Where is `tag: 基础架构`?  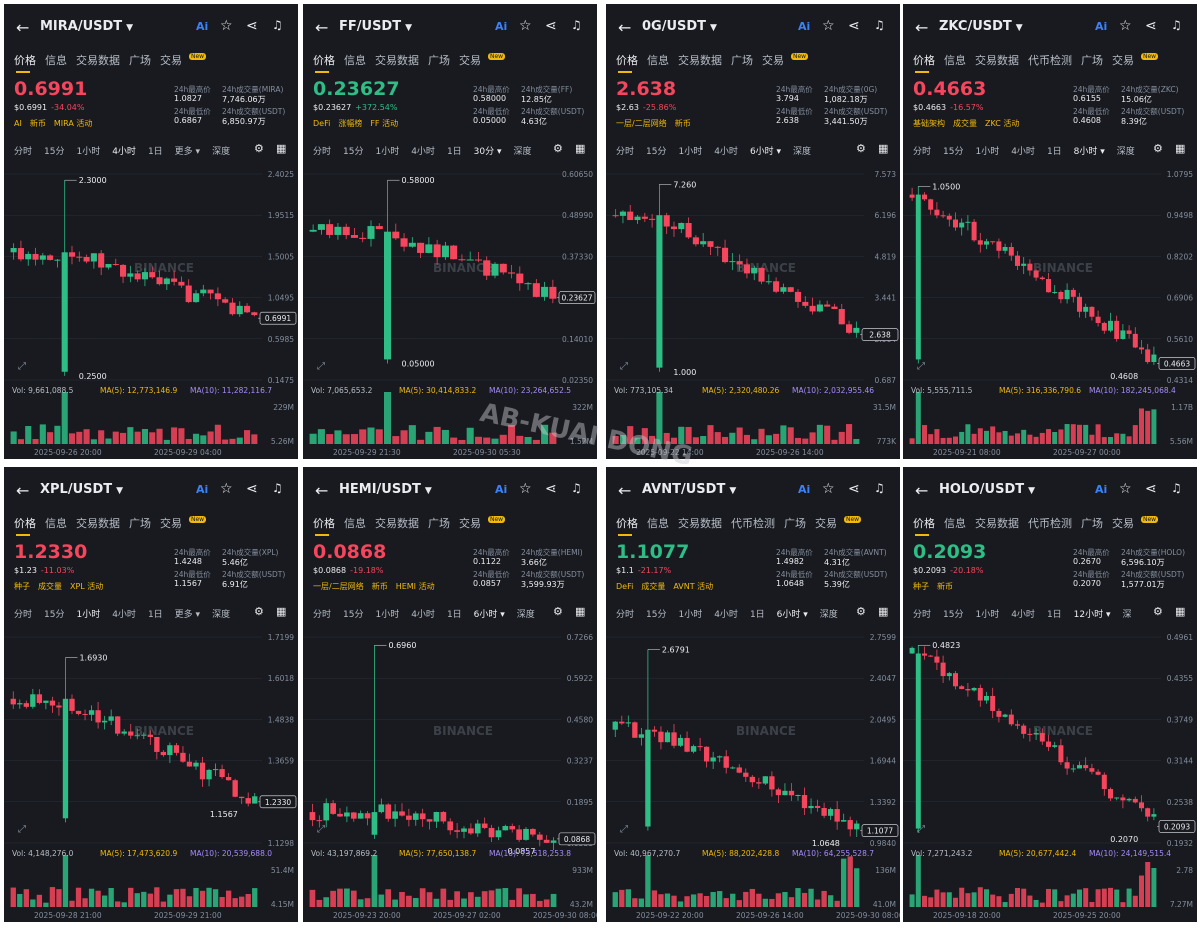 tag: 基础架构 is located at coordinates (929, 123).